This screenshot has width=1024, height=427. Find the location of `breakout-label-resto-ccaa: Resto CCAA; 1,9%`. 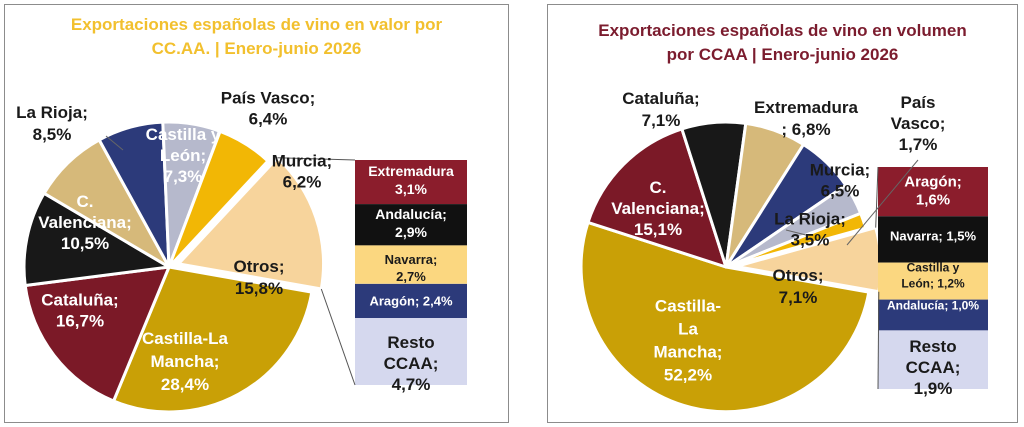

breakout-label-resto-ccaa: Resto CCAA; 1,9% is located at coordinates (933, 367).